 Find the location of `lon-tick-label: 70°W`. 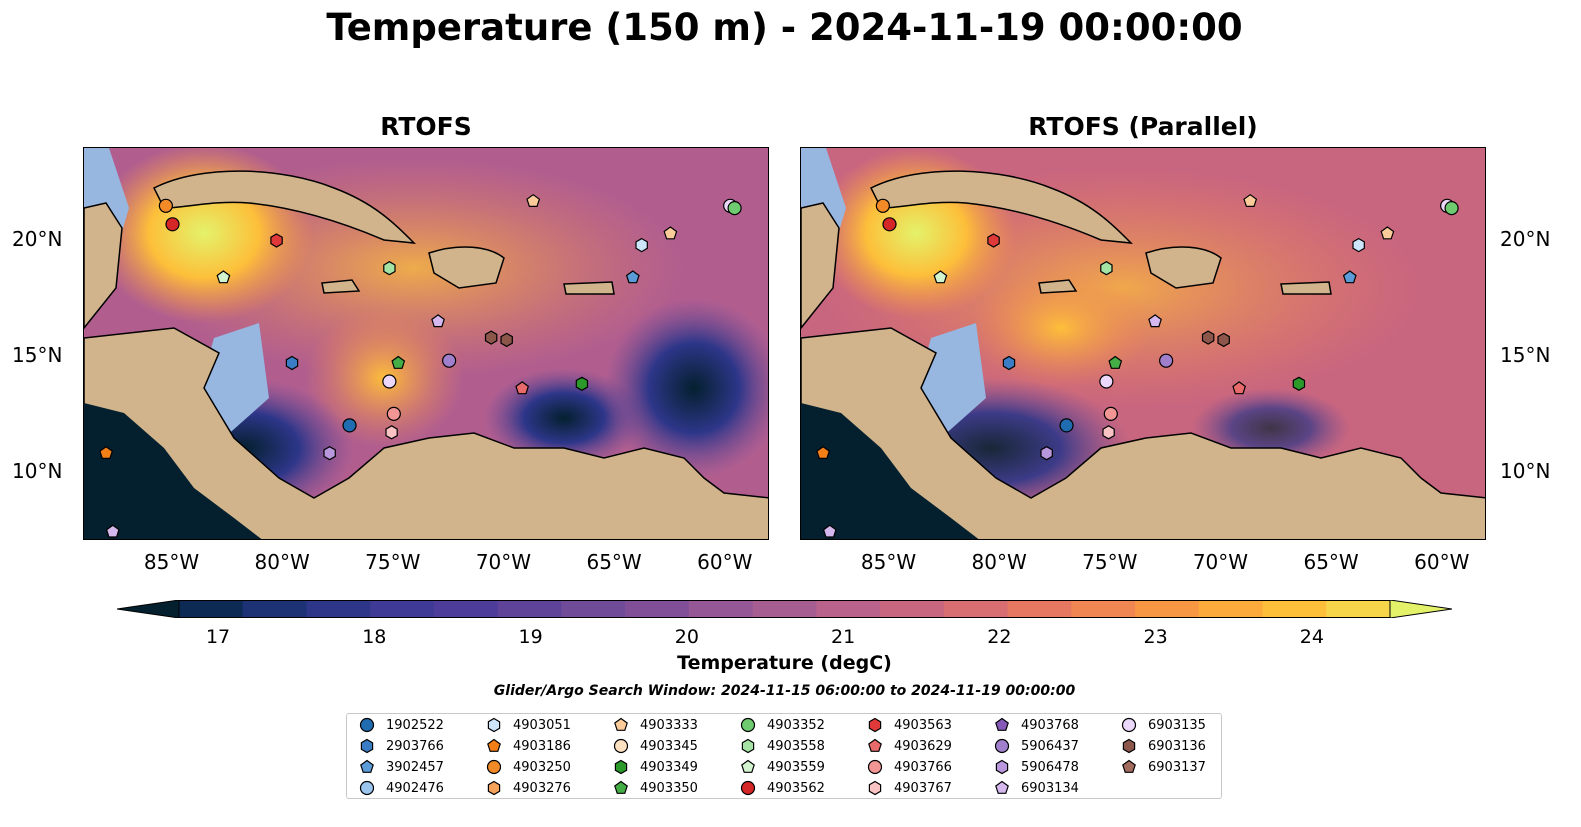

lon-tick-label: 70°W is located at coordinates (1220, 562).